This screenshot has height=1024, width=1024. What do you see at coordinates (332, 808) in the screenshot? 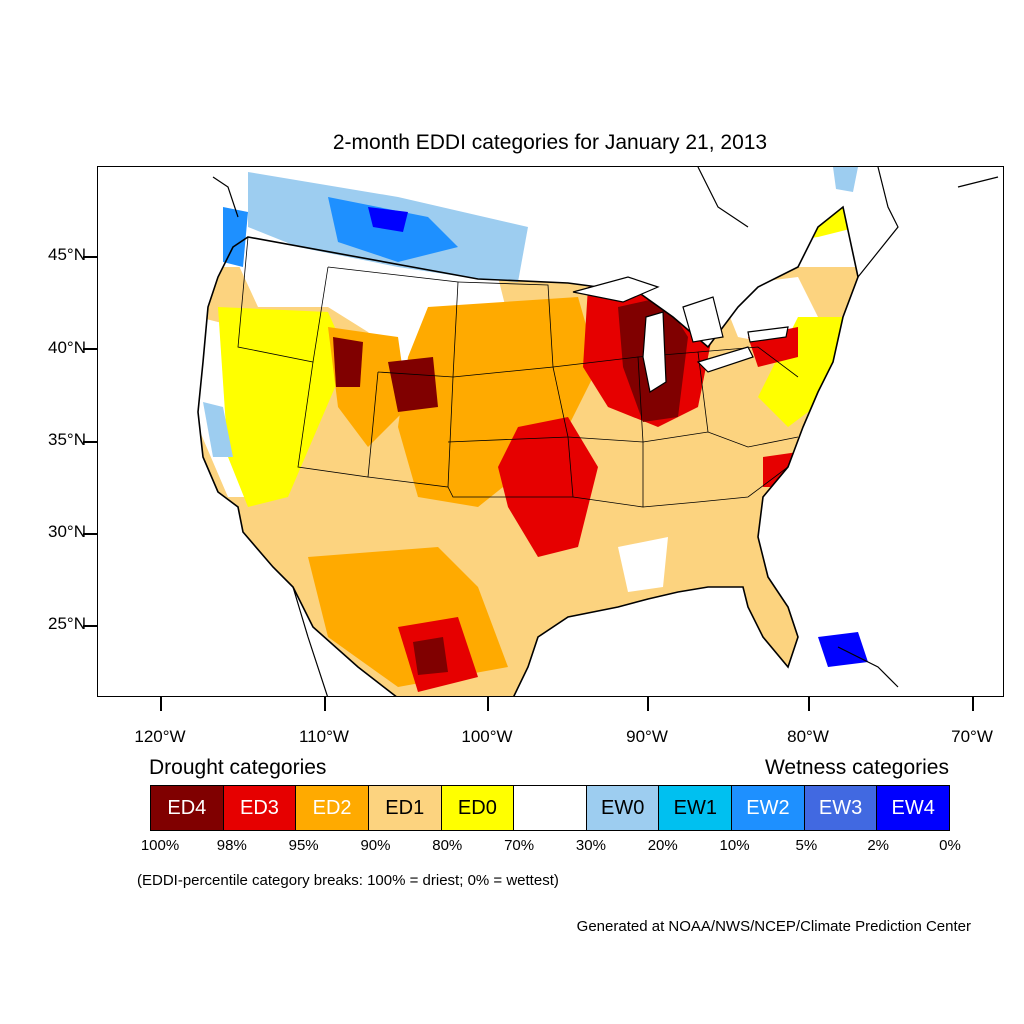
I see `legend-box-ed2: ED2` at bounding box center [332, 808].